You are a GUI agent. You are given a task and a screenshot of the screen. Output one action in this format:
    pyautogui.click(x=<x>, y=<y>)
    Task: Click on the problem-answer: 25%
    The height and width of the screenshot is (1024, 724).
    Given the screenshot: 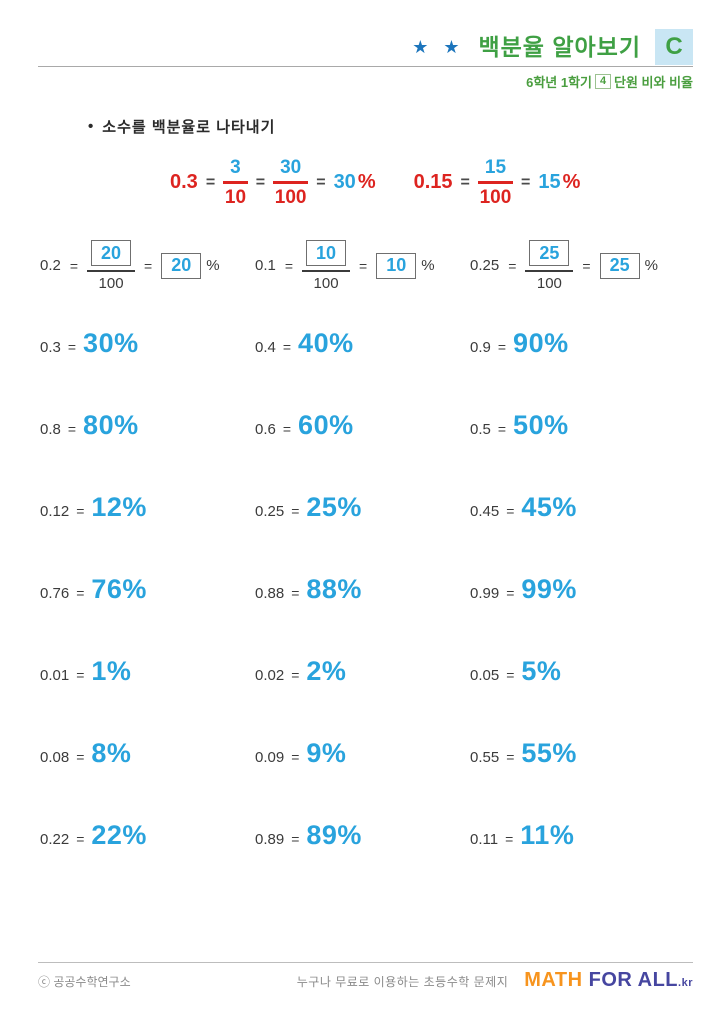 What is the action you would take?
    pyautogui.click(x=334, y=507)
    